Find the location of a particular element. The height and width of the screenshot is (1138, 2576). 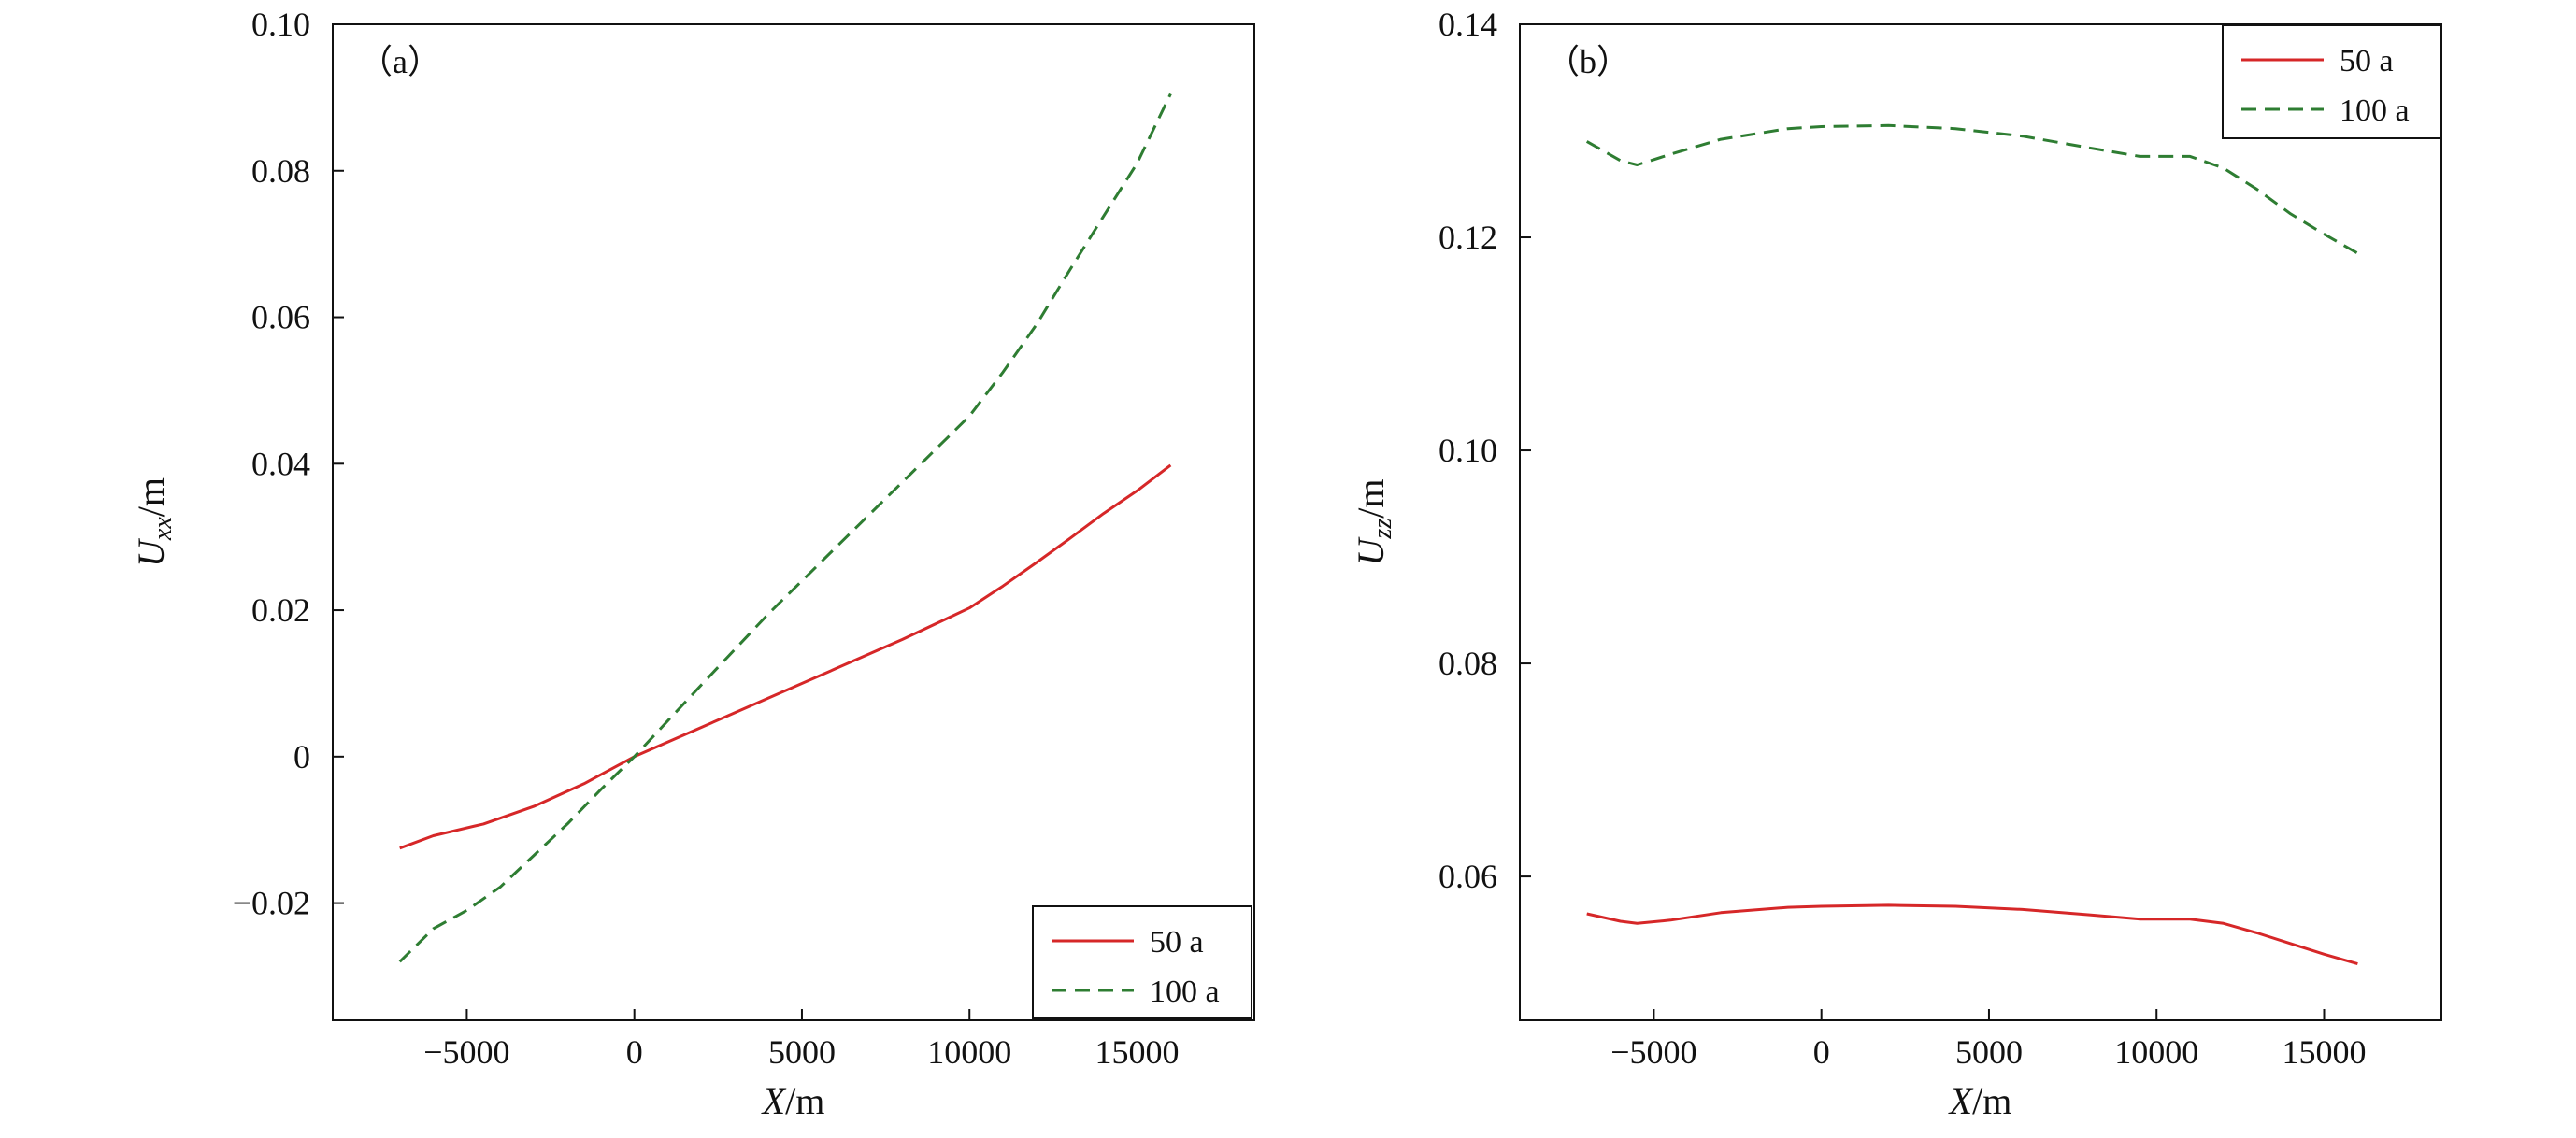

y-tick-label: 0.04 is located at coordinates (280, 463).